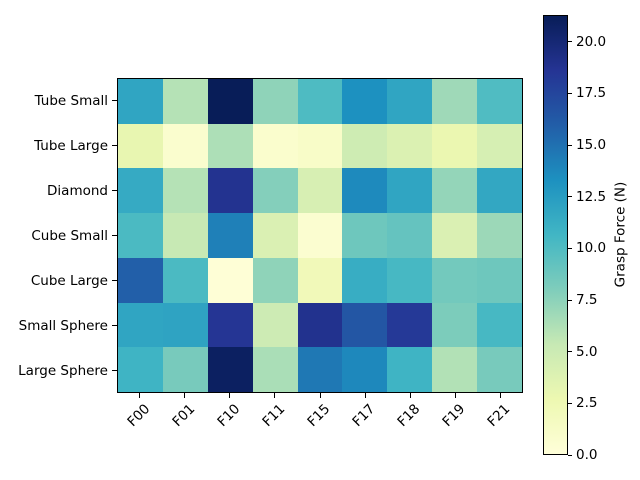 The width and height of the screenshot is (640, 480). I want to click on heatmap-cell-cube-large-f00, so click(140, 280).